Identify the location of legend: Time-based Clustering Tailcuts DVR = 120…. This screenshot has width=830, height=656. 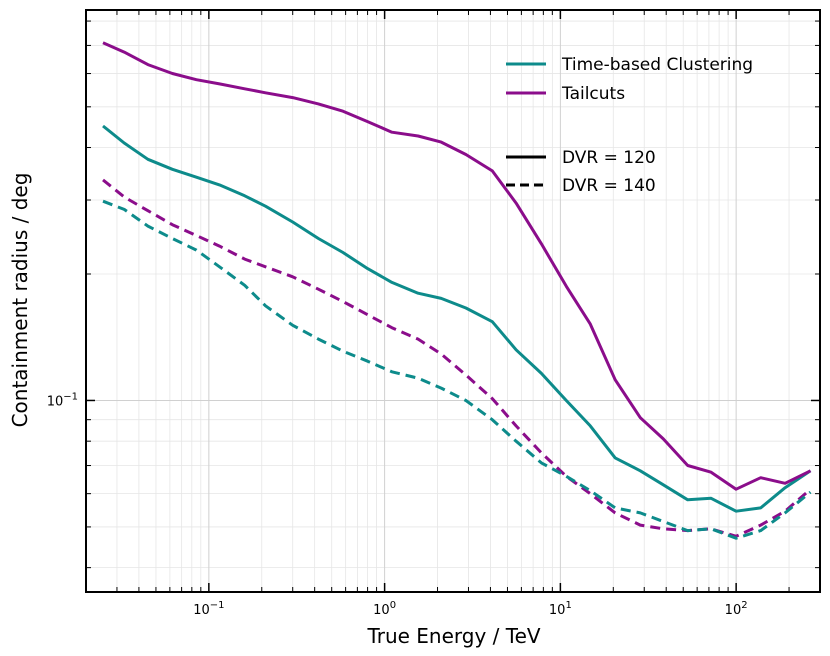
(629, 125).